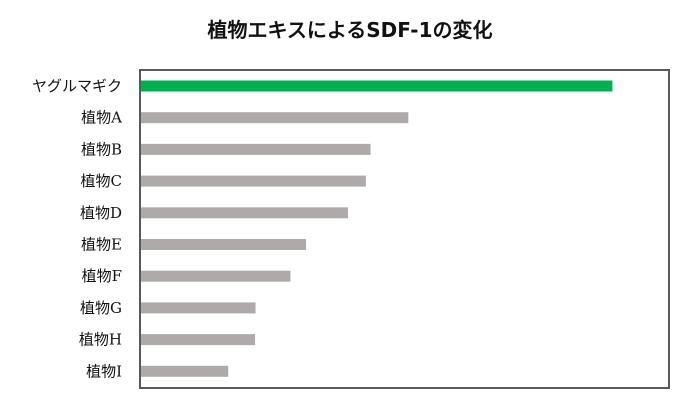  What do you see at coordinates (101, 245) in the screenshot?
I see `category-label: 植物E` at bounding box center [101, 245].